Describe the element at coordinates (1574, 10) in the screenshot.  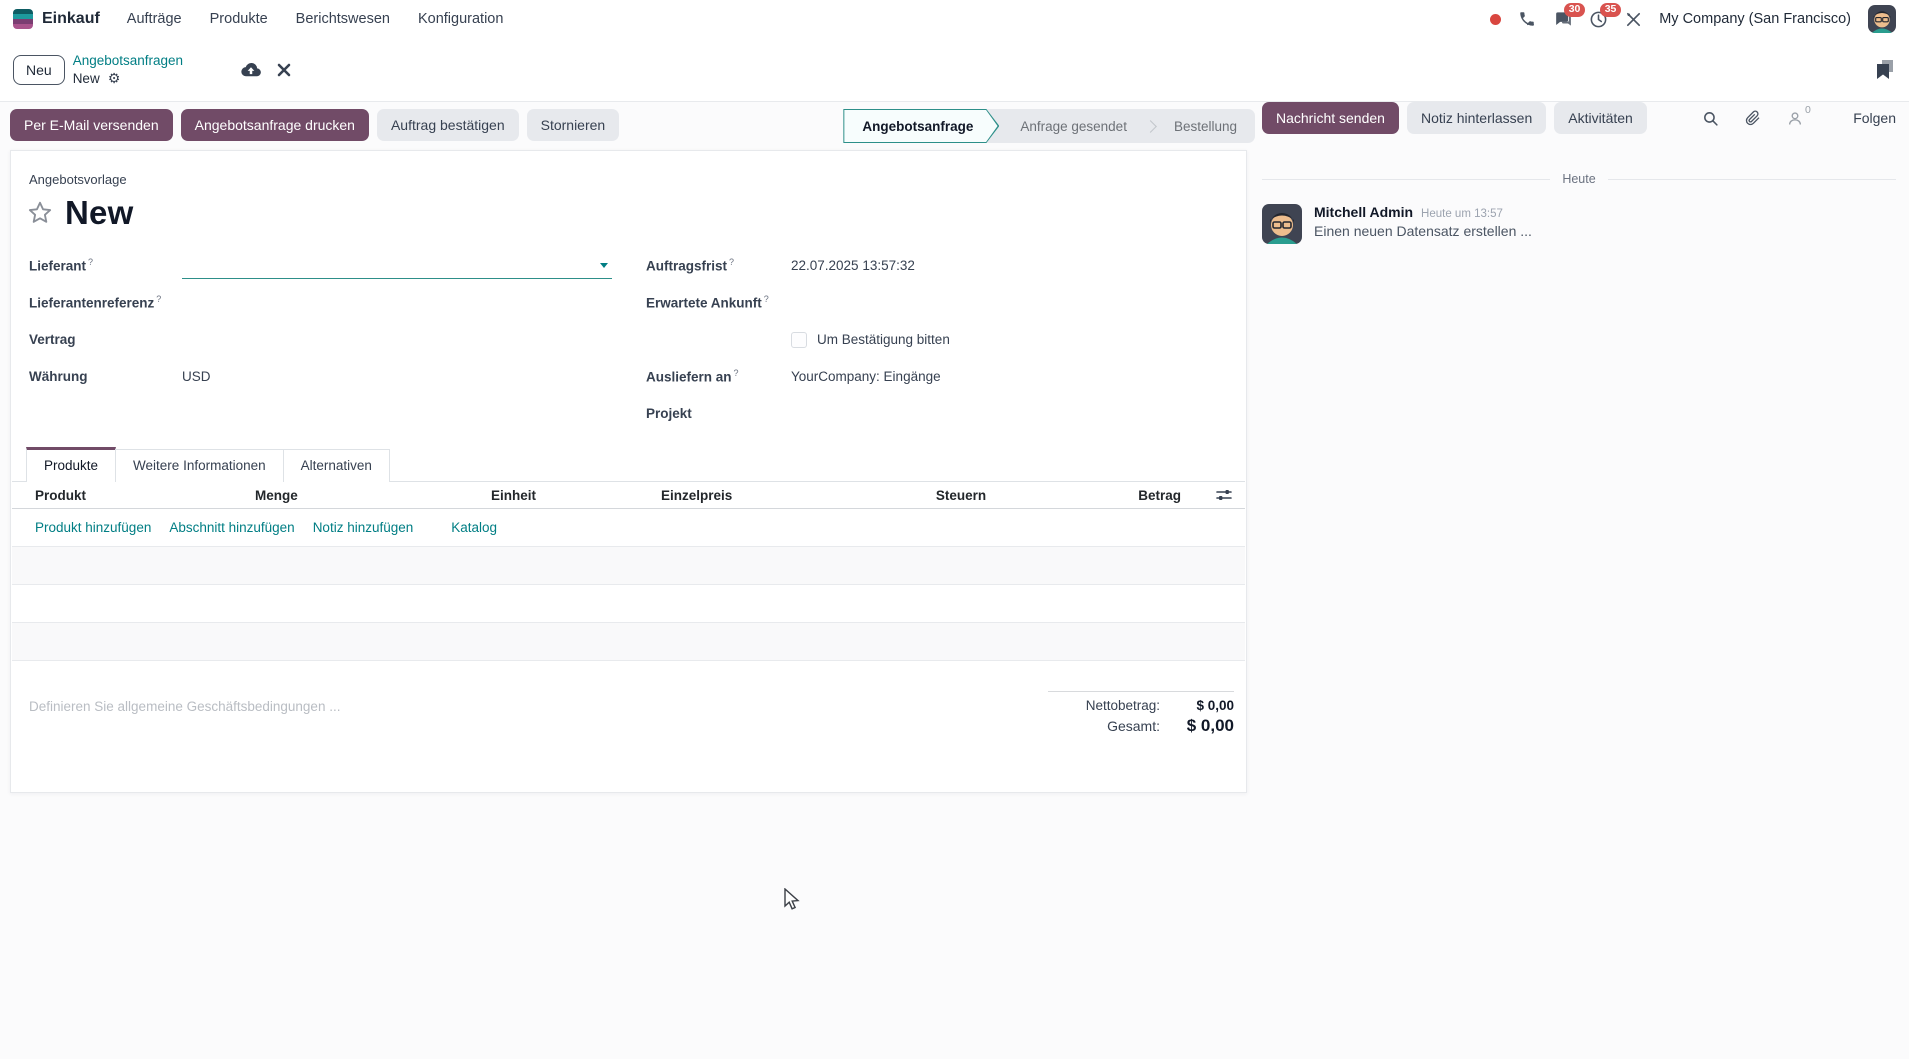
I see `messages-badge: 30` at that location.